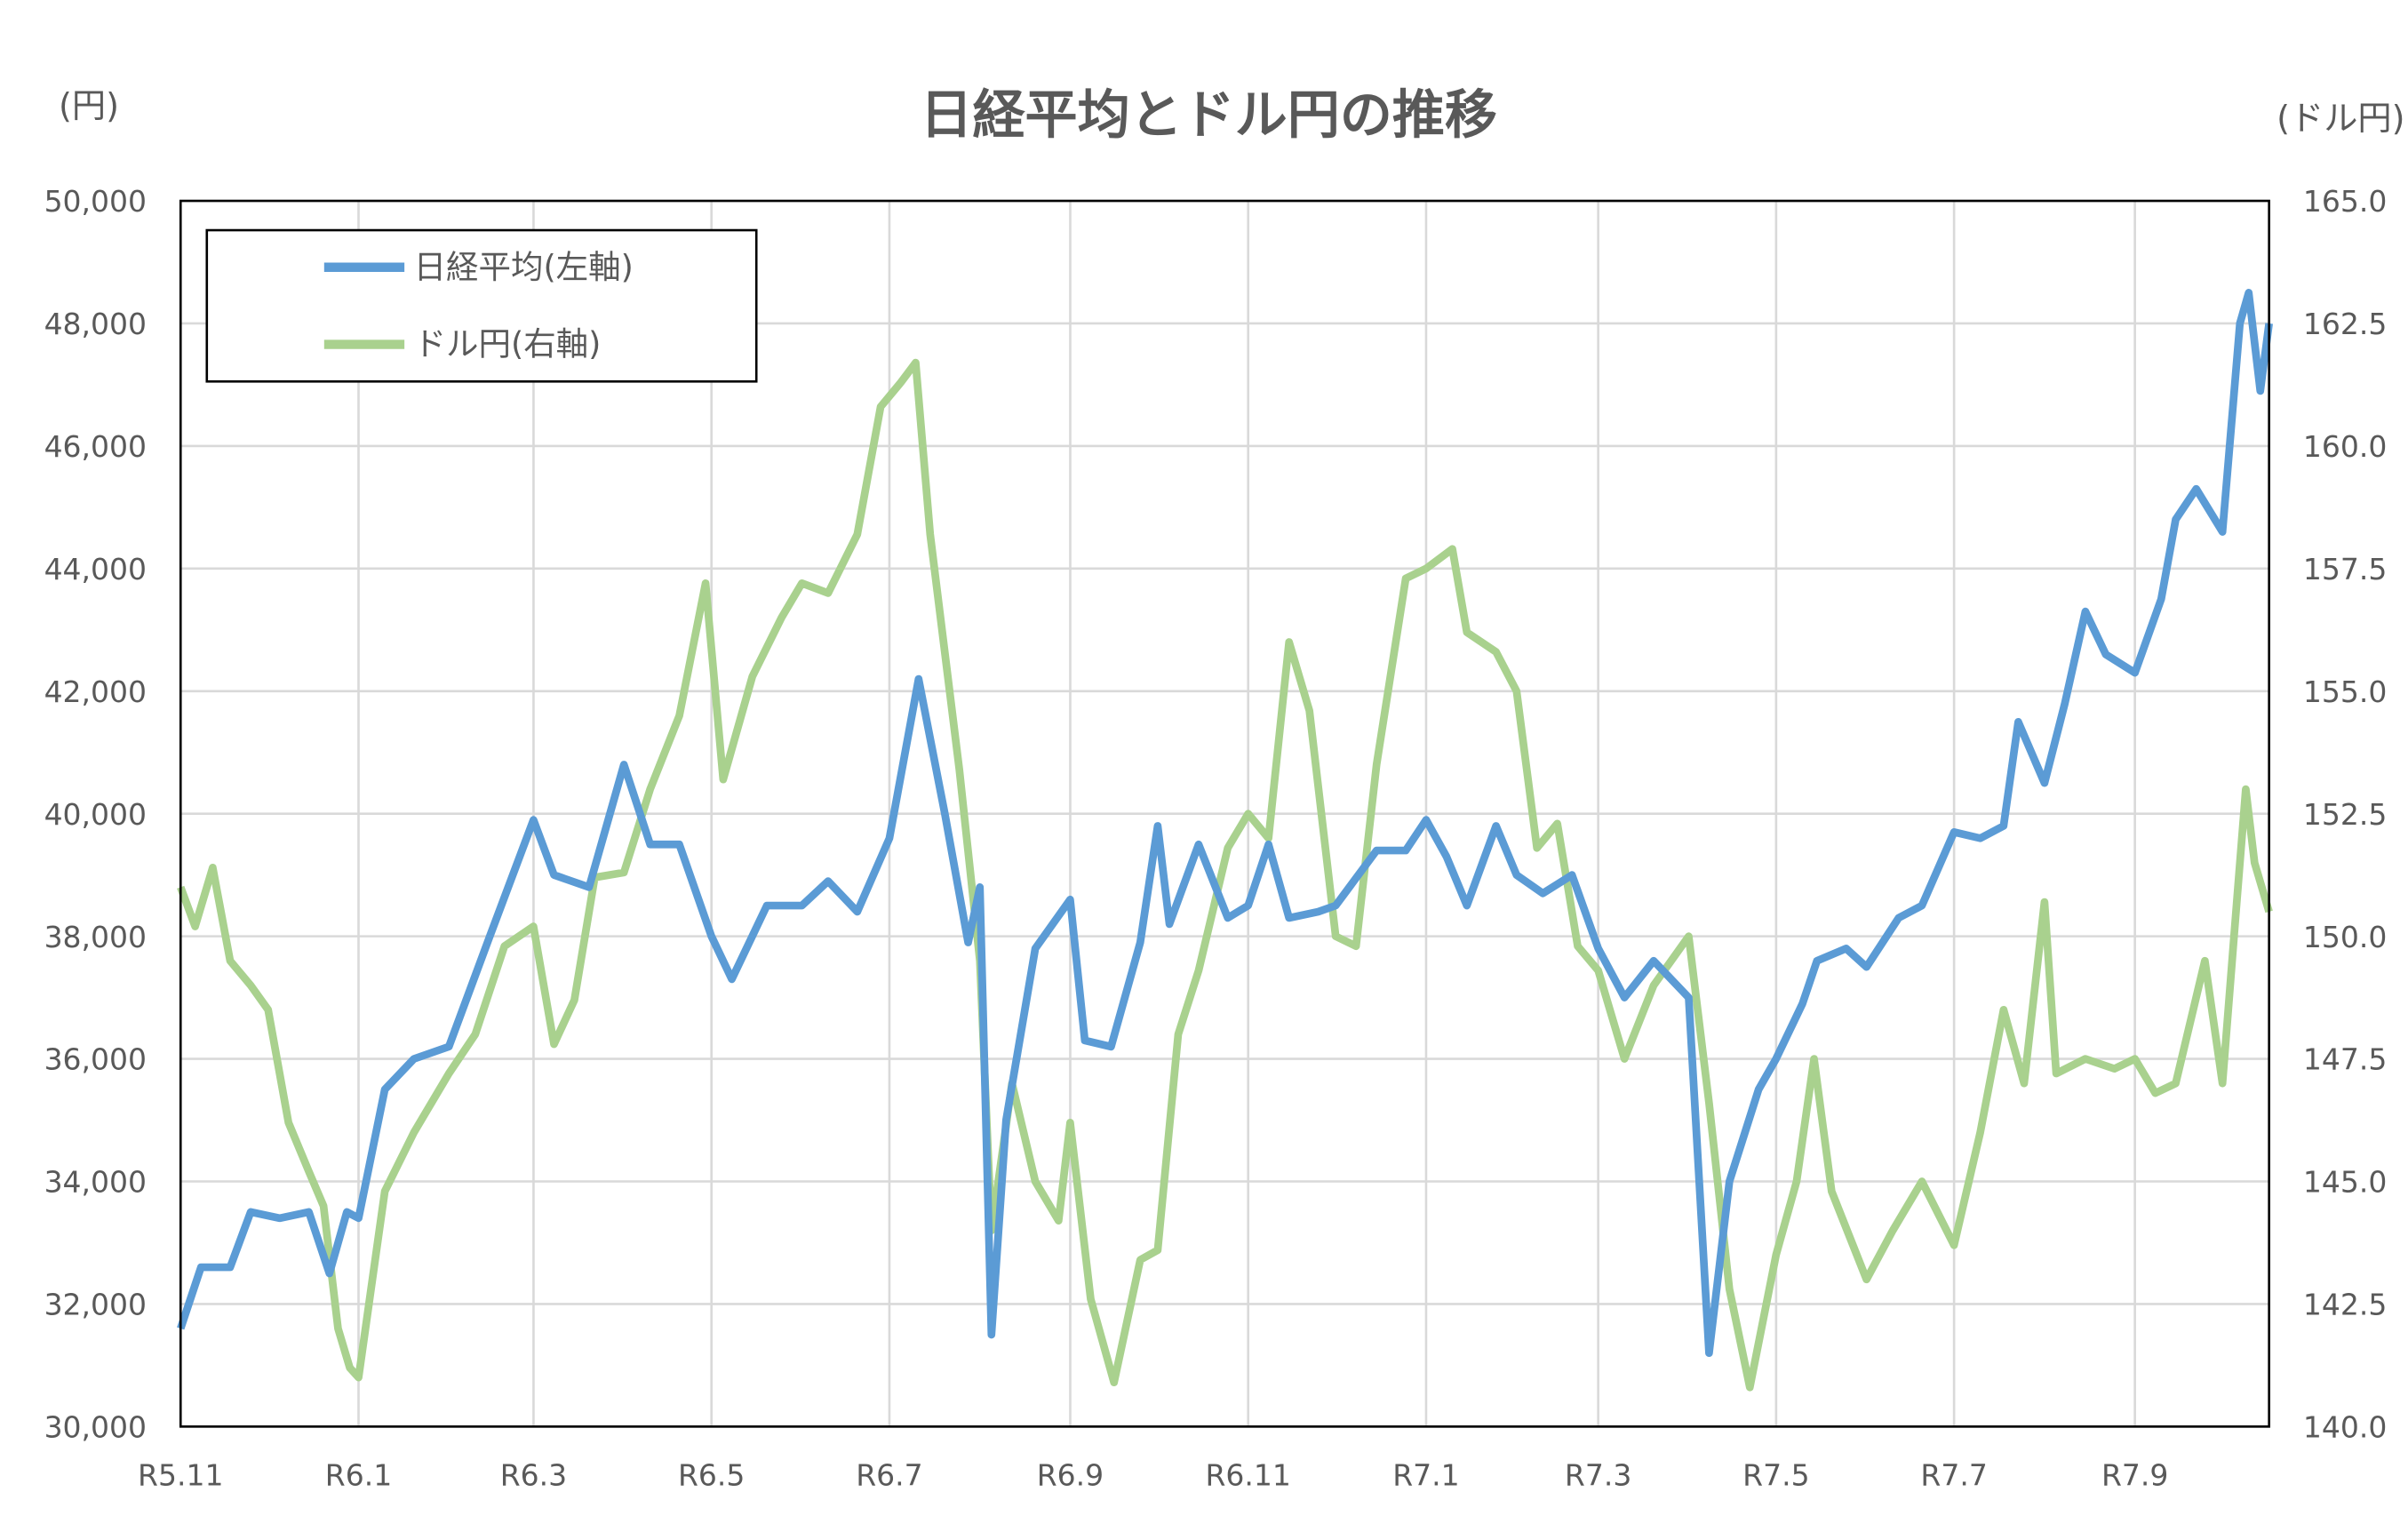 The width and height of the screenshot is (2408, 1524). I want to click on legend: 日経平均(左軸) ドル円(右軸), so click(481, 305).